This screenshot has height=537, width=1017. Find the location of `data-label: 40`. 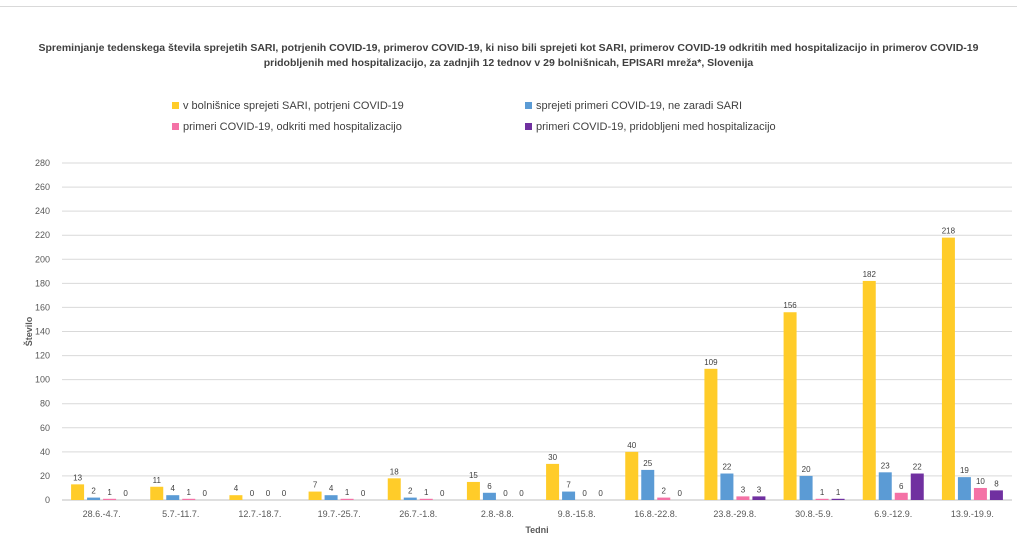

data-label: 40 is located at coordinates (631, 445).